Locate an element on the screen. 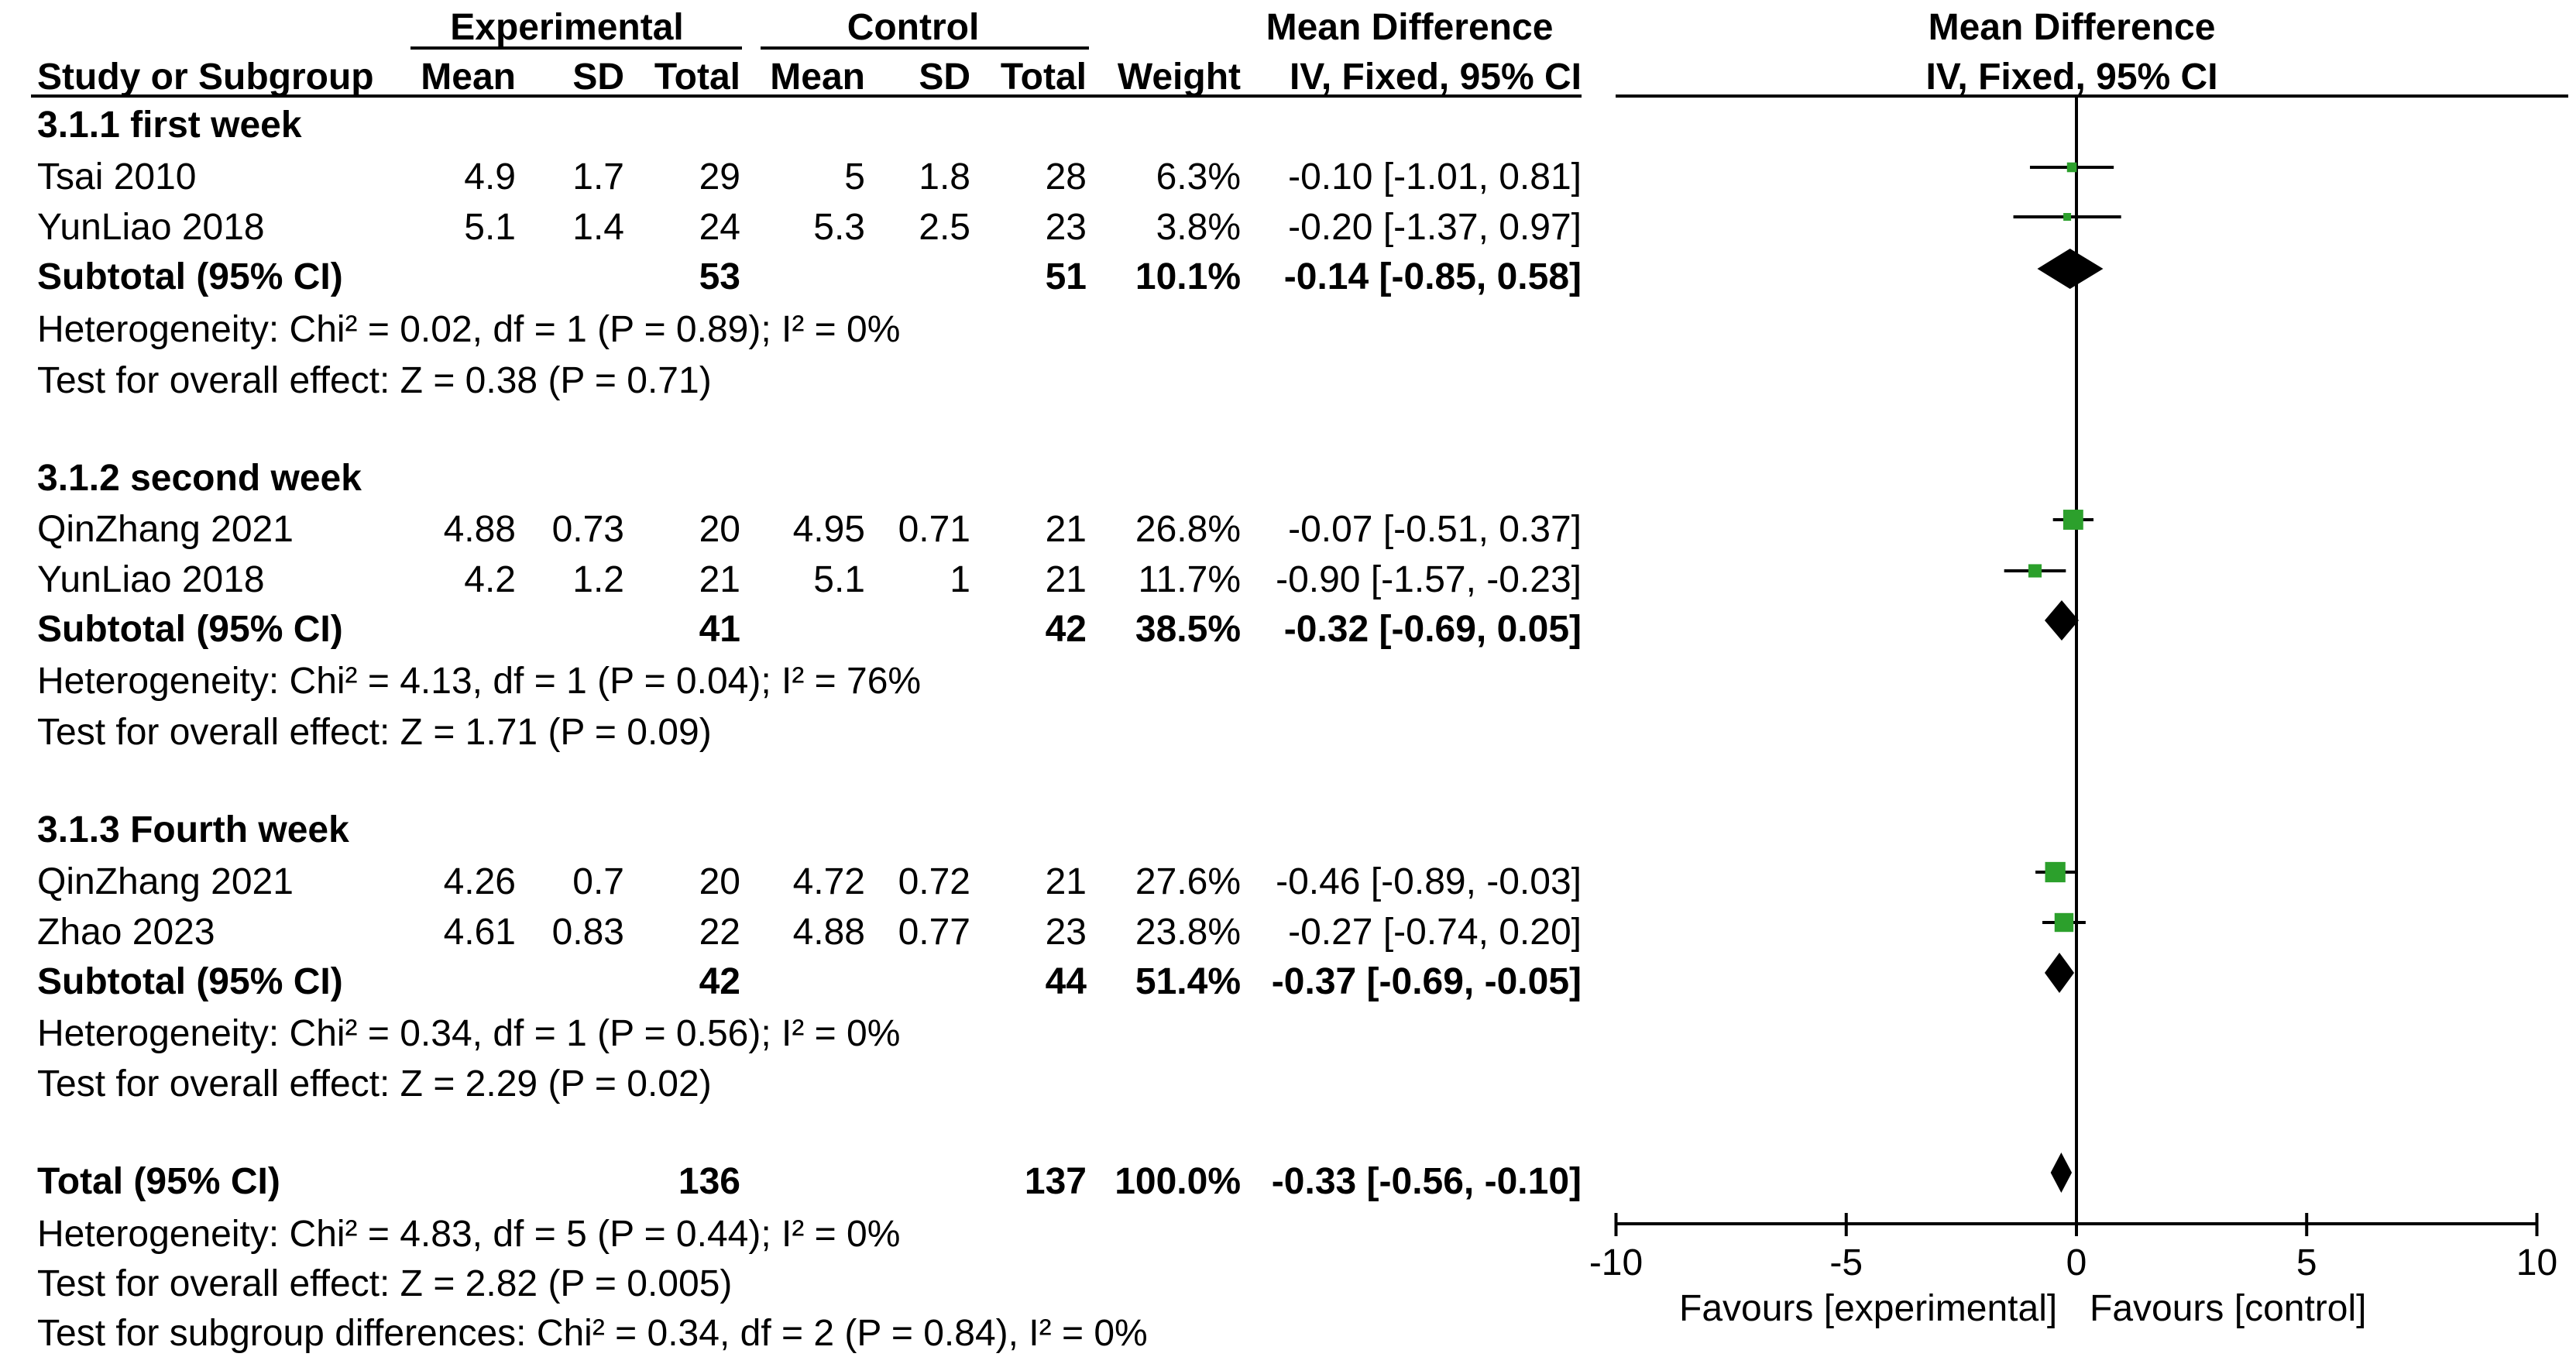 The height and width of the screenshot is (1357, 2576). study-name: Tsai 2010 is located at coordinates (117, 177).